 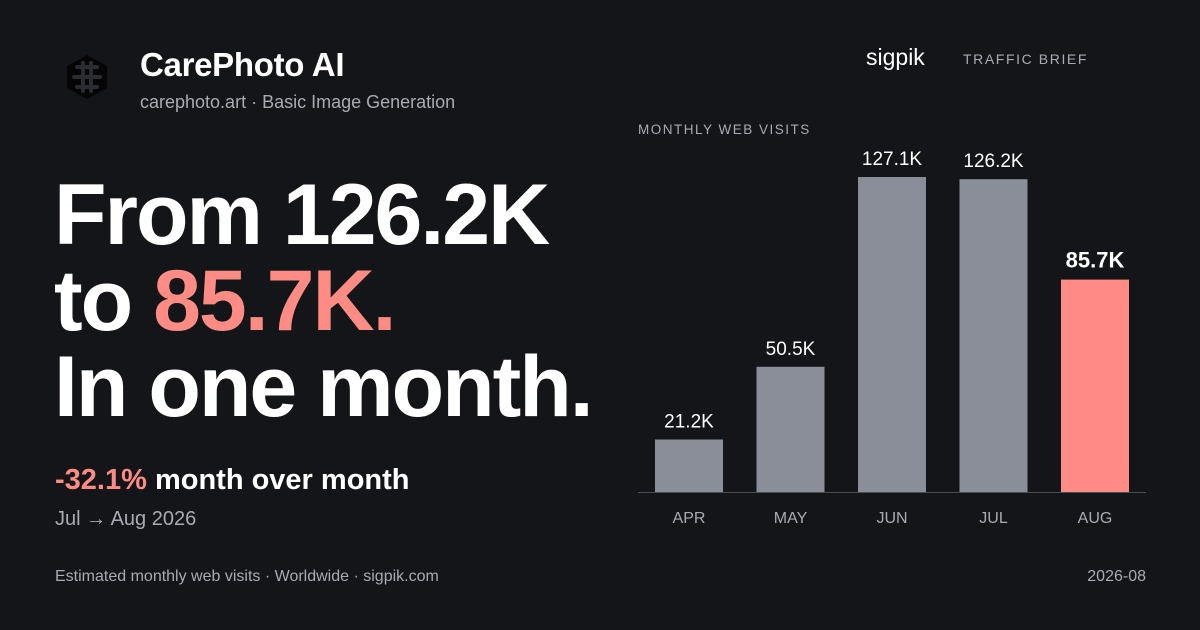 What do you see at coordinates (895, 57) in the screenshot?
I see `source-name: sigpik` at bounding box center [895, 57].